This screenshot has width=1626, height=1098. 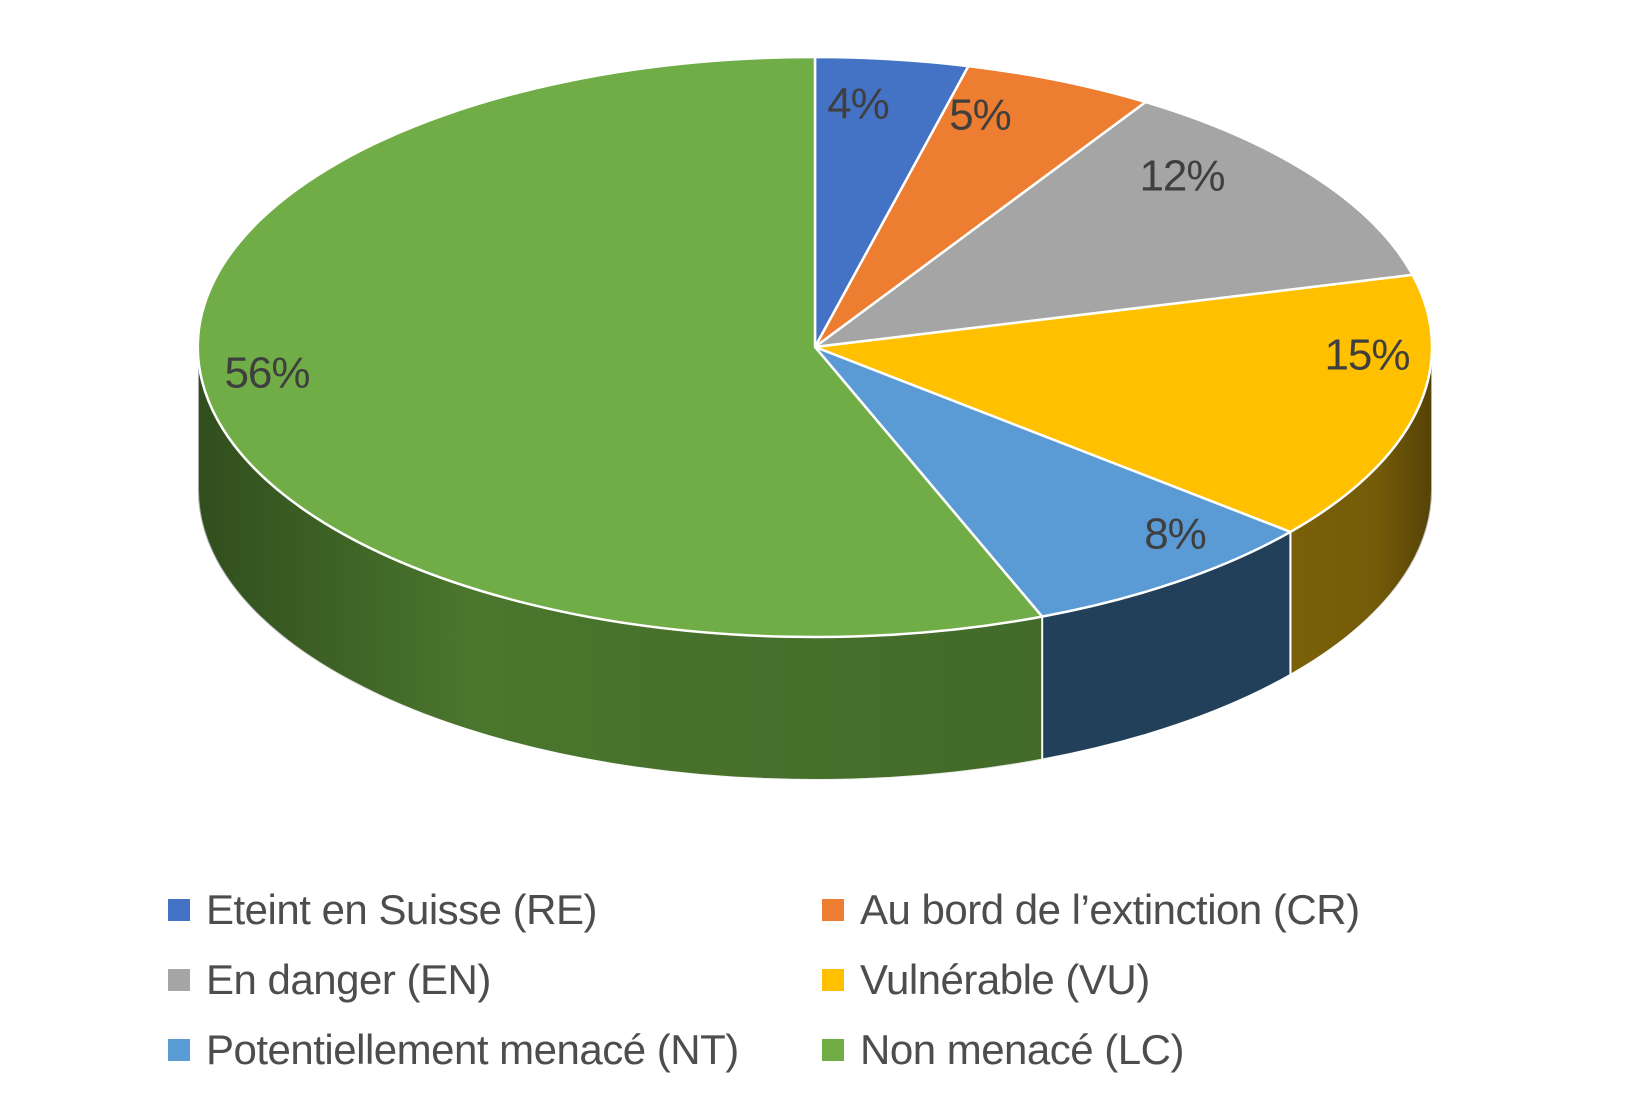 What do you see at coordinates (1366, 354) in the screenshot?
I see `data-label-vu: 15%` at bounding box center [1366, 354].